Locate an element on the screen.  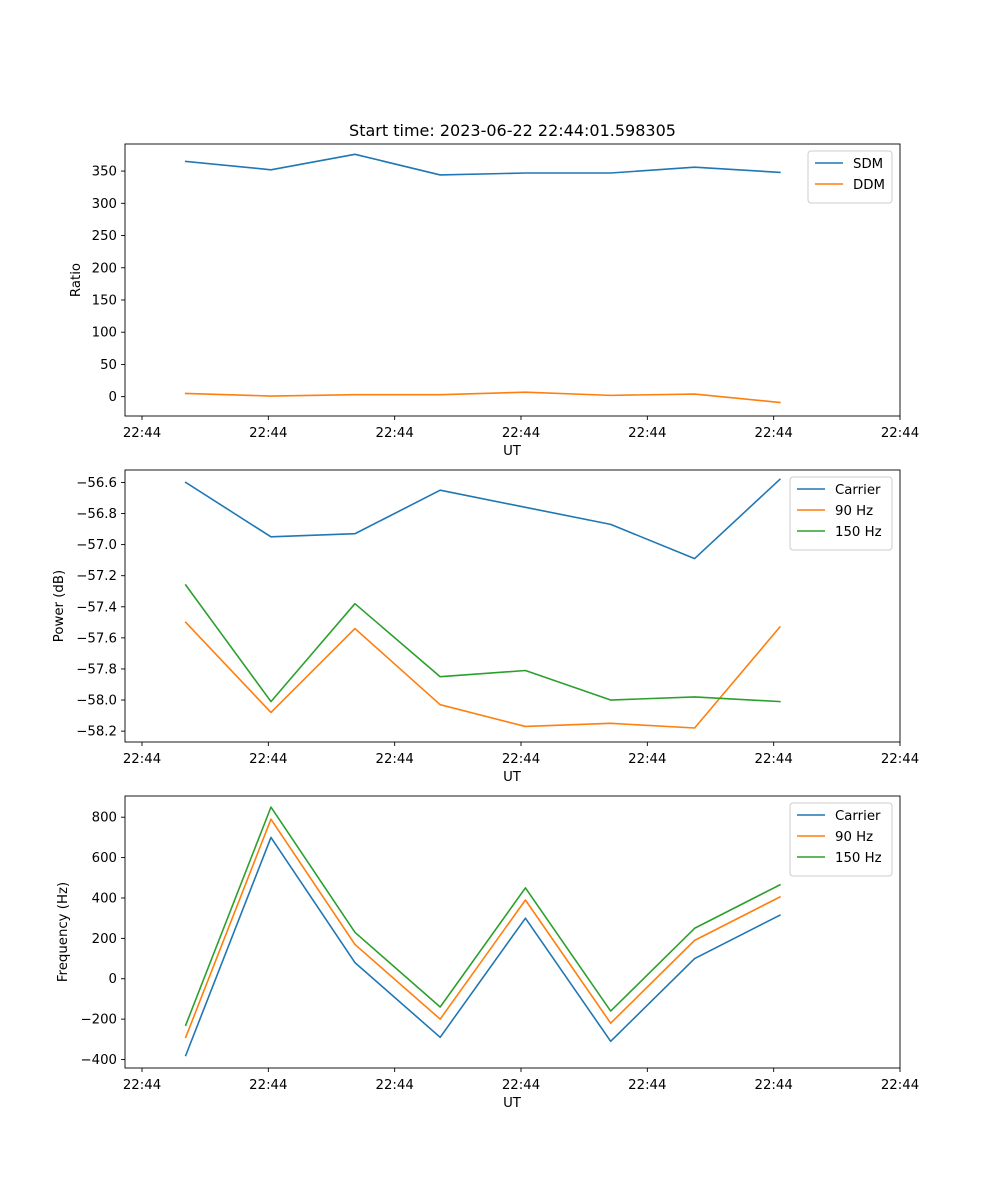
power-y-axis-label: Power (dB) is located at coordinates (59, 606).